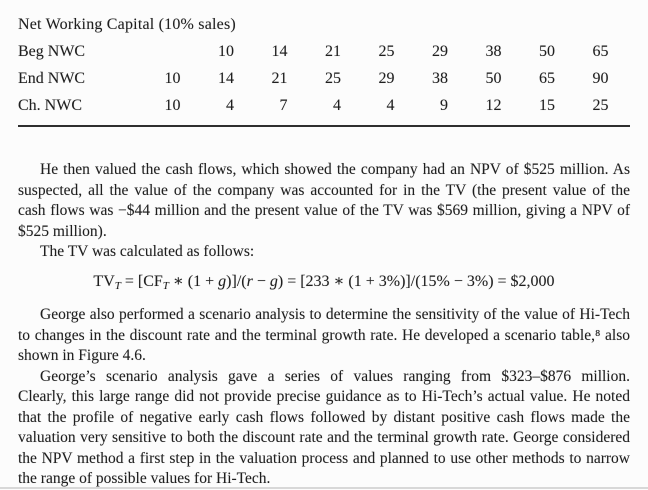  Describe the element at coordinates (324, 111) in the screenshot. I see `table-row: Ch. NWC 10 4 7 4 4 9 12 15 25` at that location.